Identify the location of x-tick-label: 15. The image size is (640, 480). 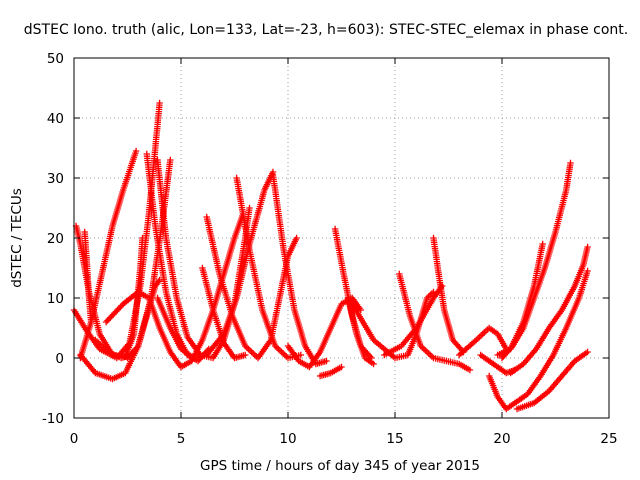
(394, 439).